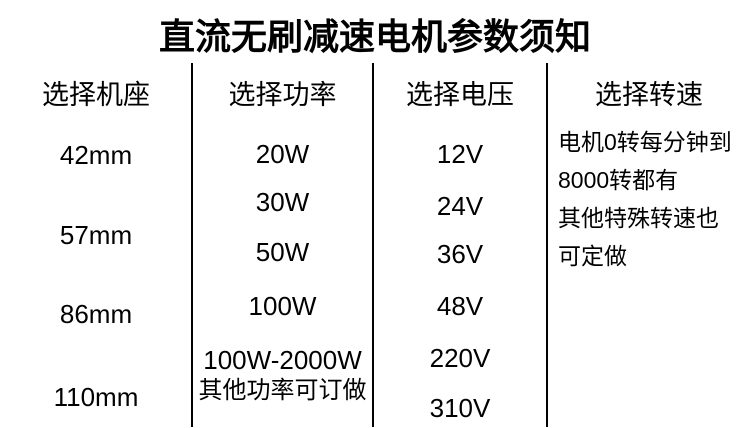 Image resolution: width=750 pixels, height=428 pixels. What do you see at coordinates (460, 206) in the screenshot?
I see `voltage-option: 24V` at bounding box center [460, 206].